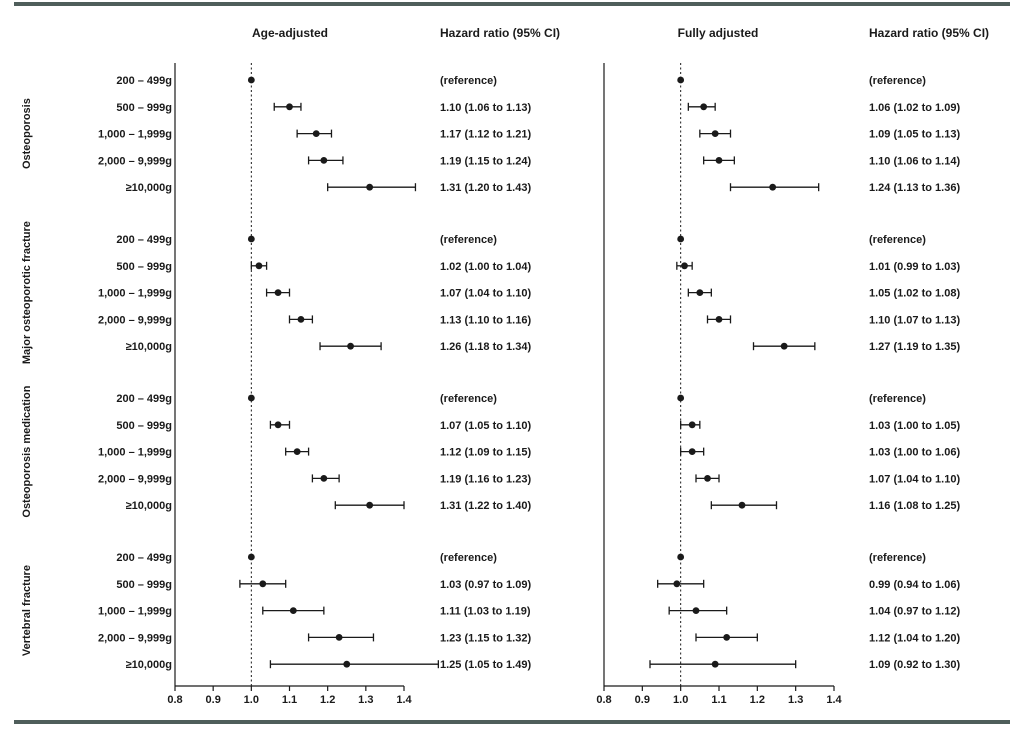 The width and height of the screenshot is (1024, 731). I want to click on age-adjusted-hr-value: 1.02 (1.00 to 1.04), so click(485, 267).